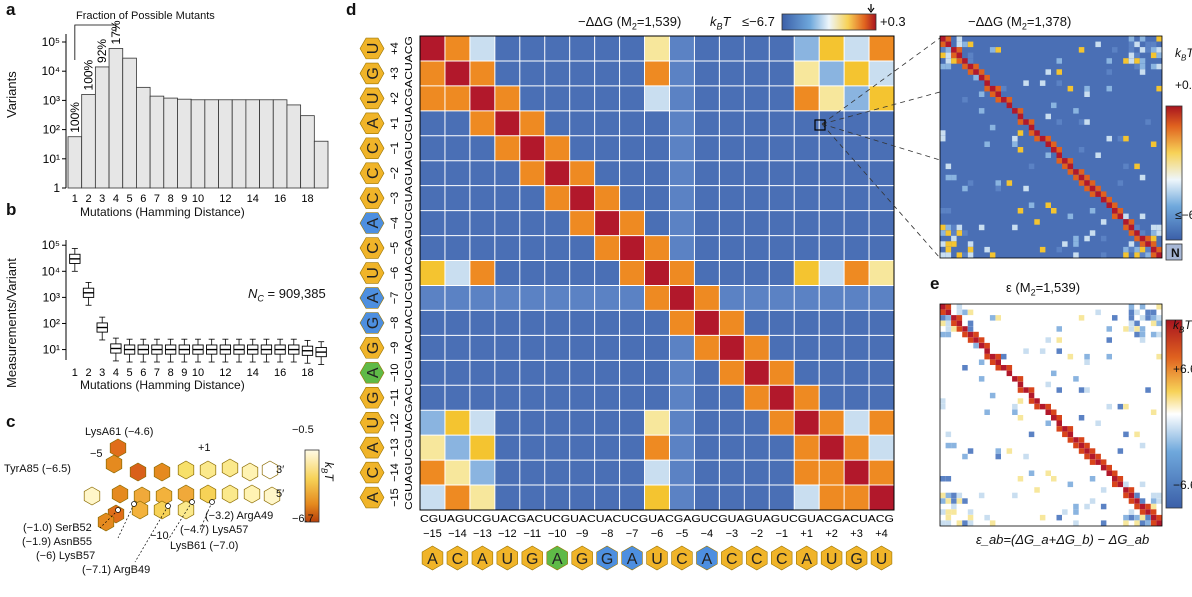 This screenshot has height=597, width=1192. I want to click on panel-e-heatmap, so click(1061, 415).